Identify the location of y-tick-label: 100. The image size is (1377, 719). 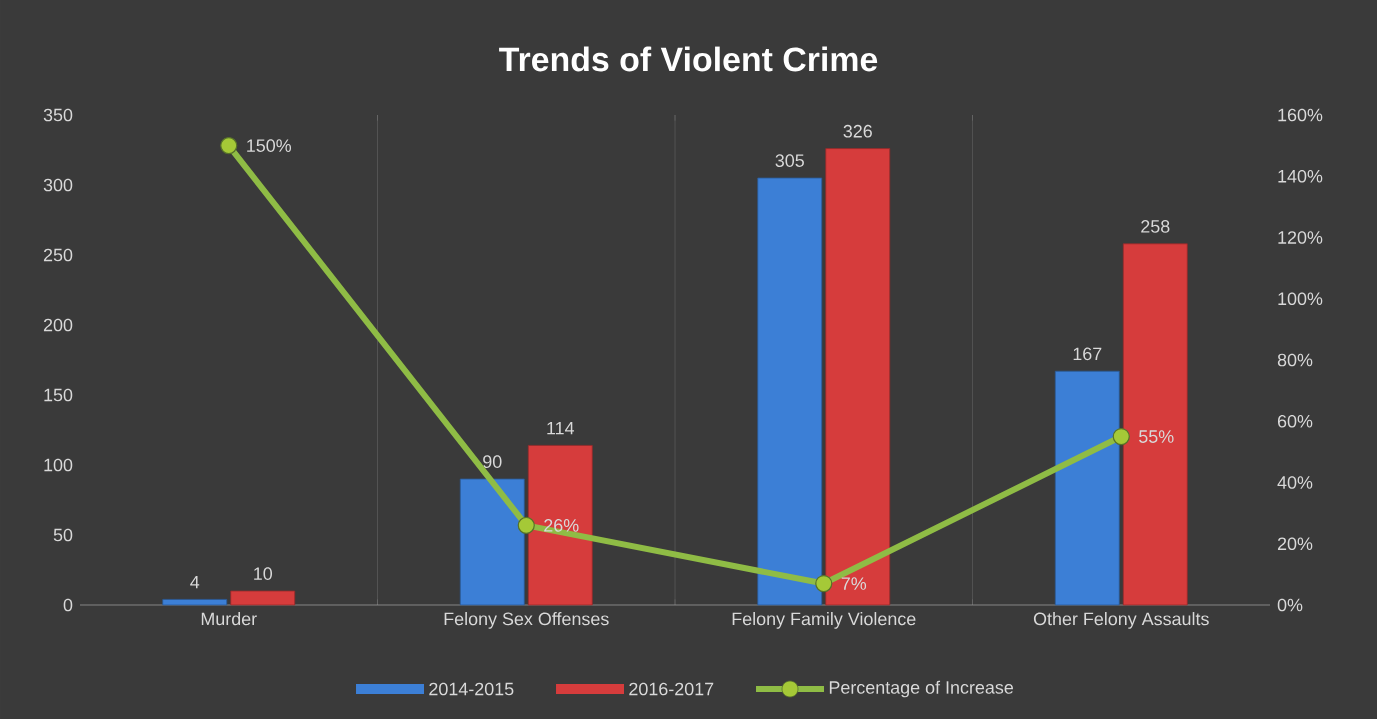
(58, 465).